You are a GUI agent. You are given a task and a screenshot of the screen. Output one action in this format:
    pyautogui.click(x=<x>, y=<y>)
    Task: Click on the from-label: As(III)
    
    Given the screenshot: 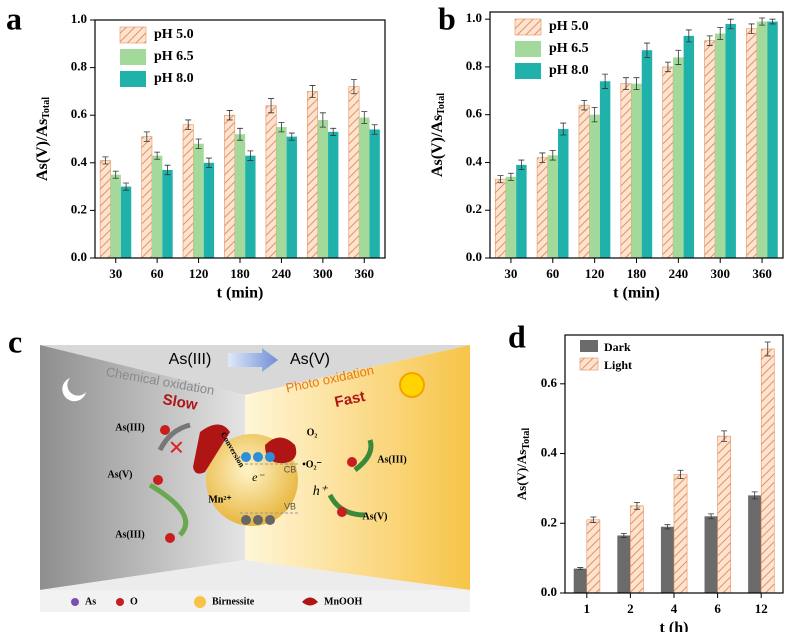 What is the action you would take?
    pyautogui.click(x=190, y=359)
    